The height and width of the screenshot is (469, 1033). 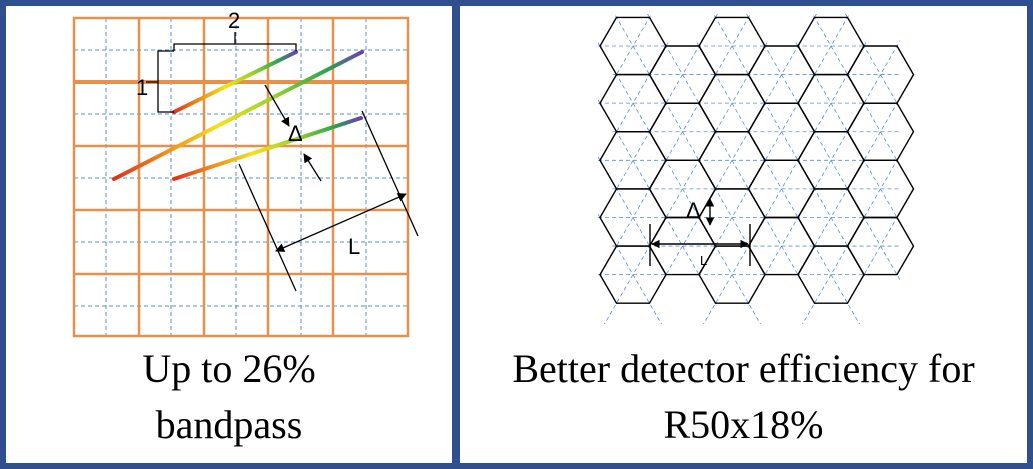 What do you see at coordinates (456, 234) in the screenshot?
I see `panel-divider` at bounding box center [456, 234].